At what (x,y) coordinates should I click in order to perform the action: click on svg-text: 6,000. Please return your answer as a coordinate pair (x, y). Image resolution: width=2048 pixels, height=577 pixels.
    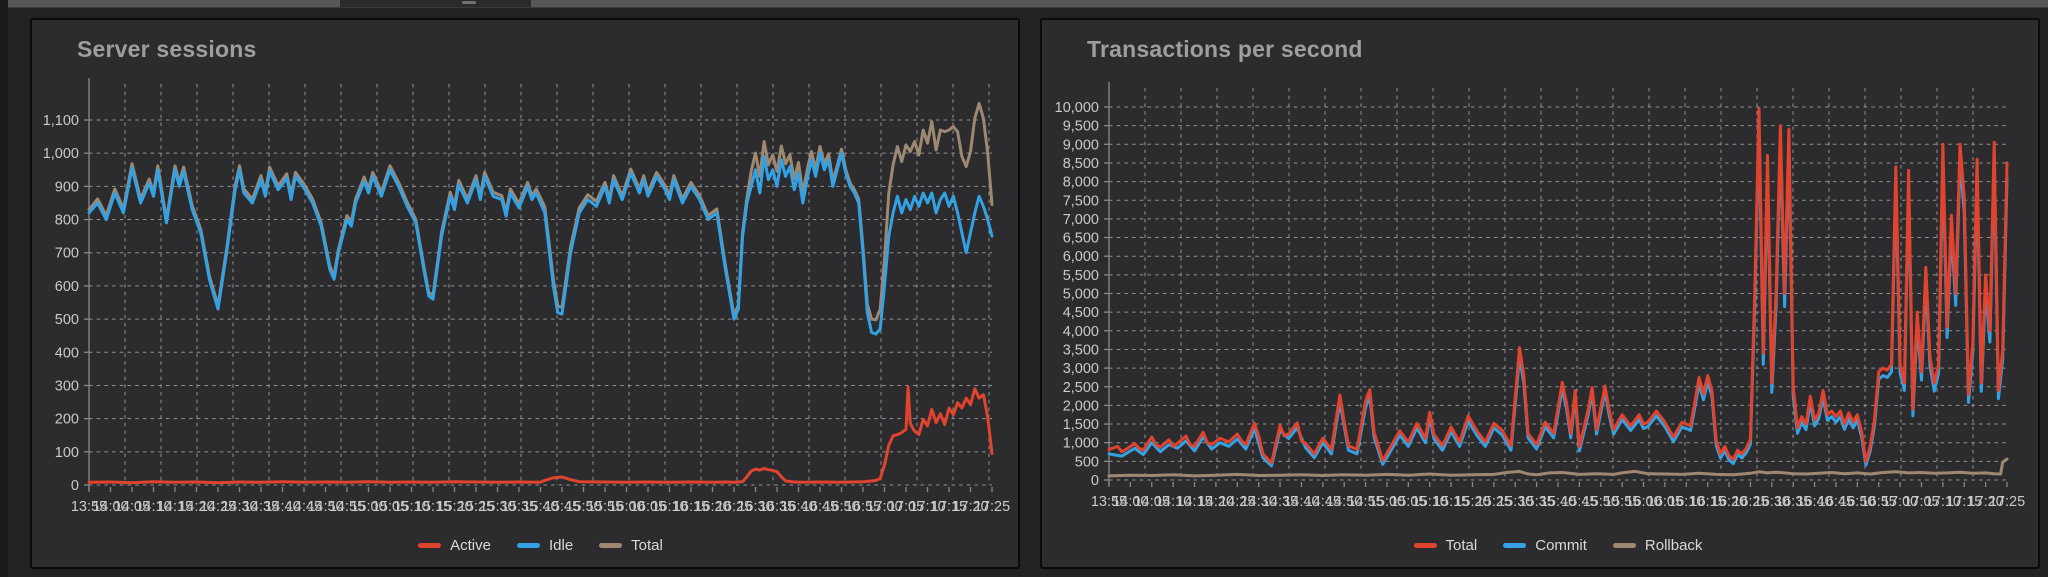
    Looking at the image, I should click on (1081, 257).